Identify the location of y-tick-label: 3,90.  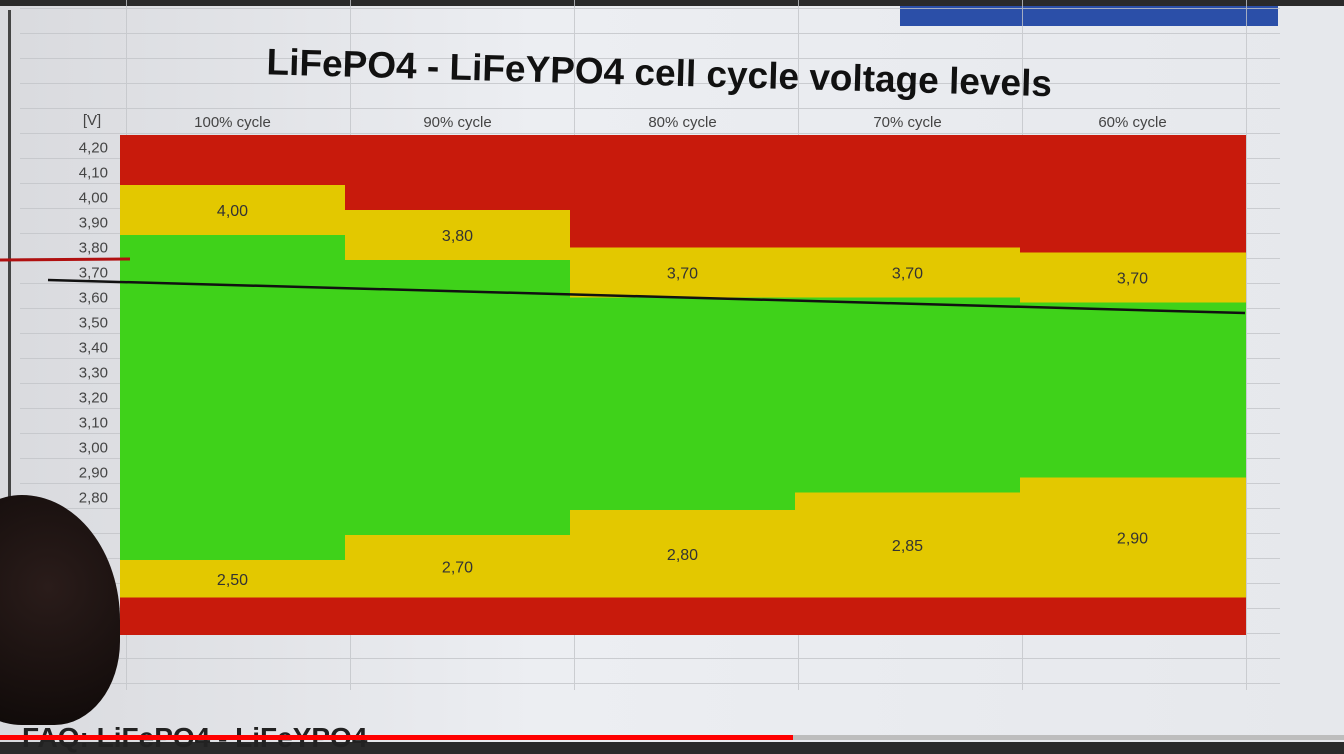
(93, 223).